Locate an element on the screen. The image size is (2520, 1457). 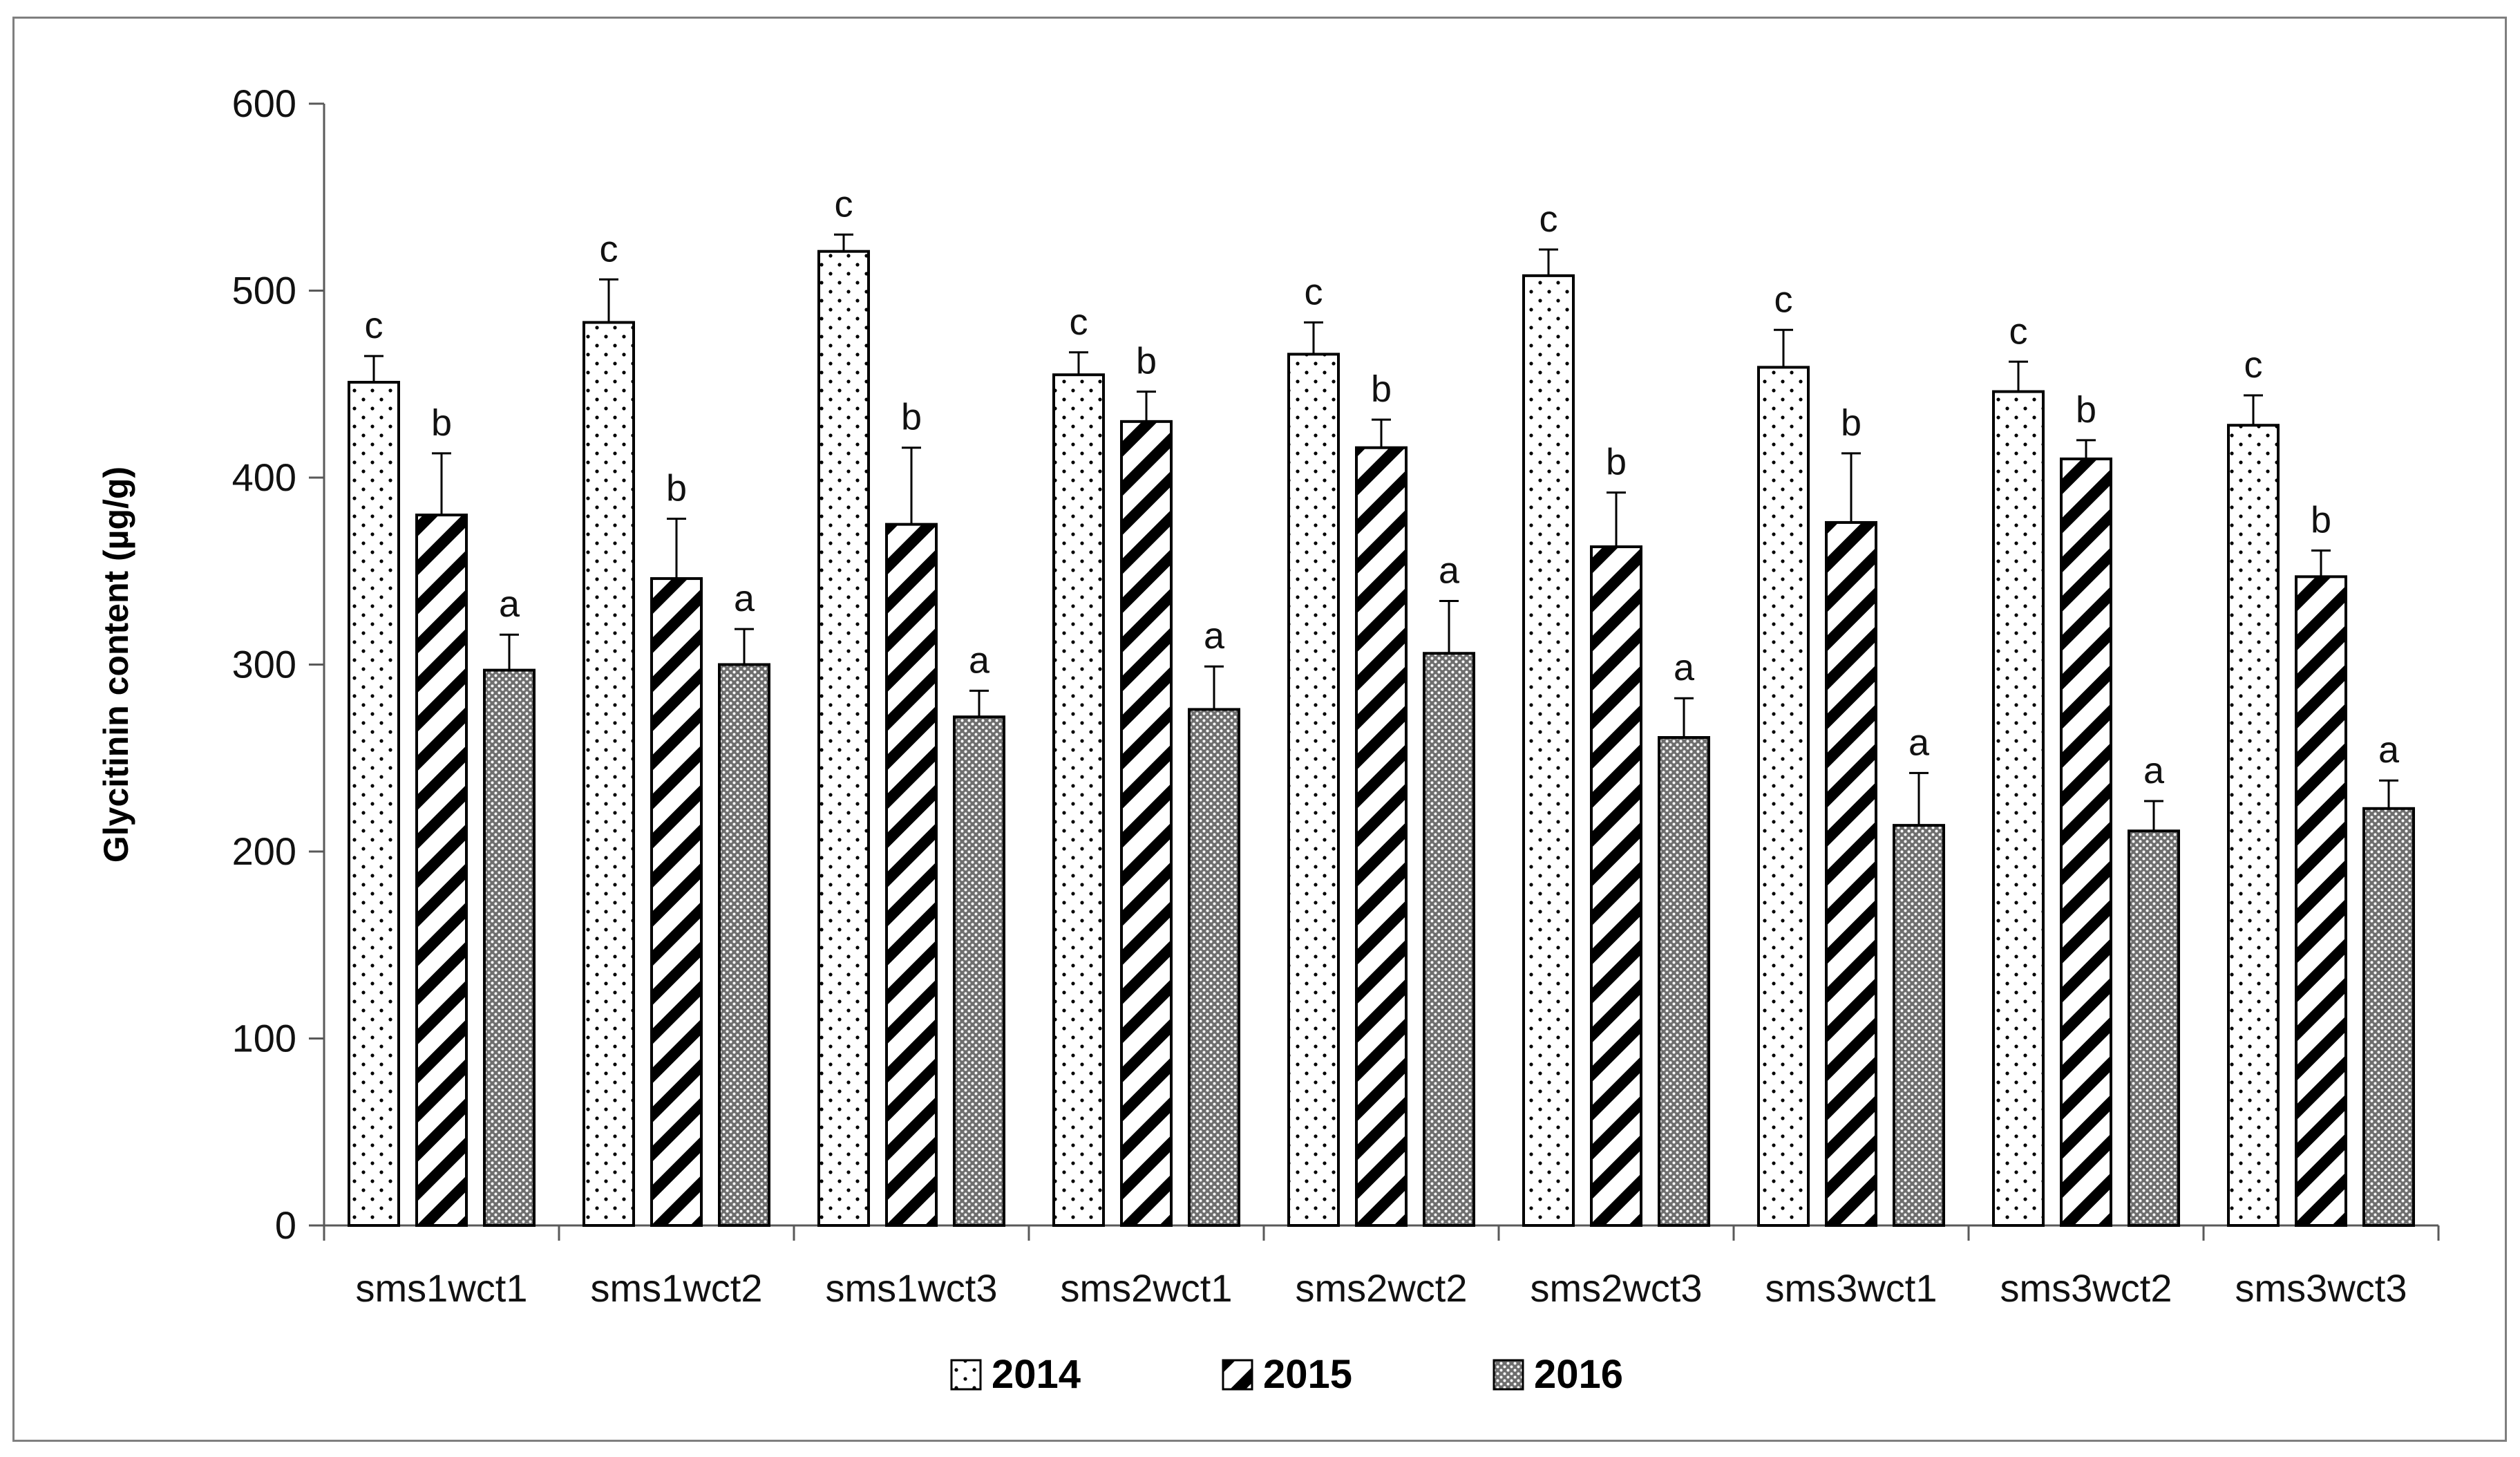
y-tick-label: 100 is located at coordinates (264, 1038).